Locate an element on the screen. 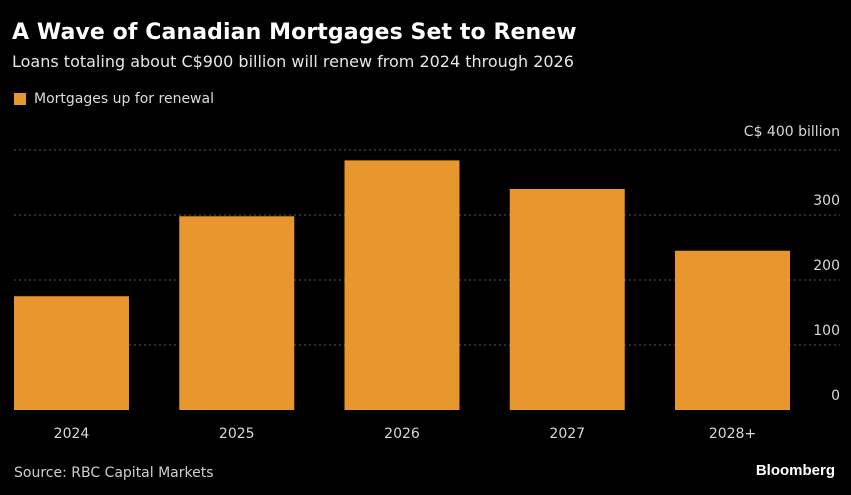  legend-label: Mortgages up for renewal is located at coordinates (124, 99).